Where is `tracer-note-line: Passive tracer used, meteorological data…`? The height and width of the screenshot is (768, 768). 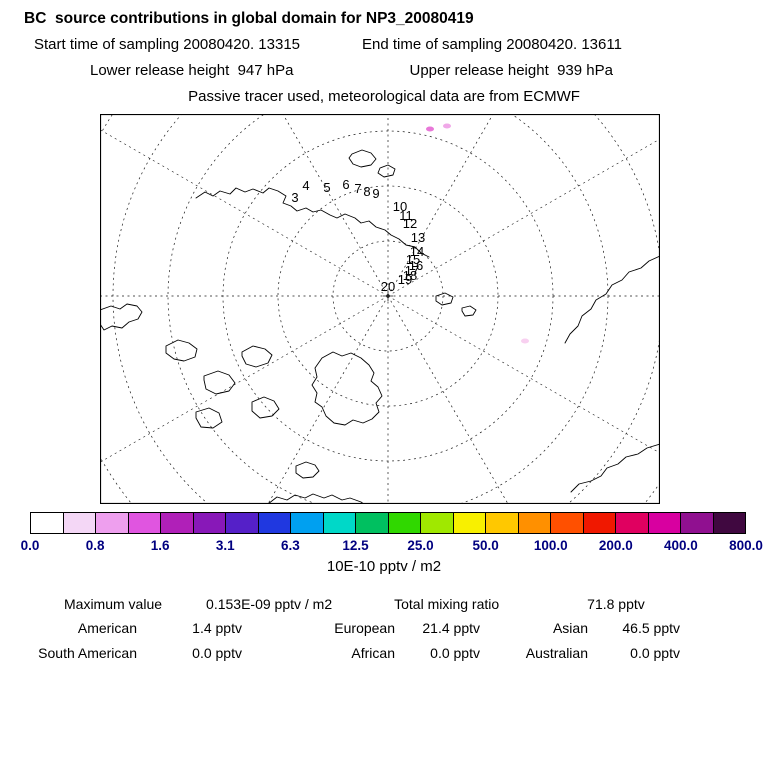 tracer-note-line: Passive tracer used, meteorological data… is located at coordinates (384, 97).